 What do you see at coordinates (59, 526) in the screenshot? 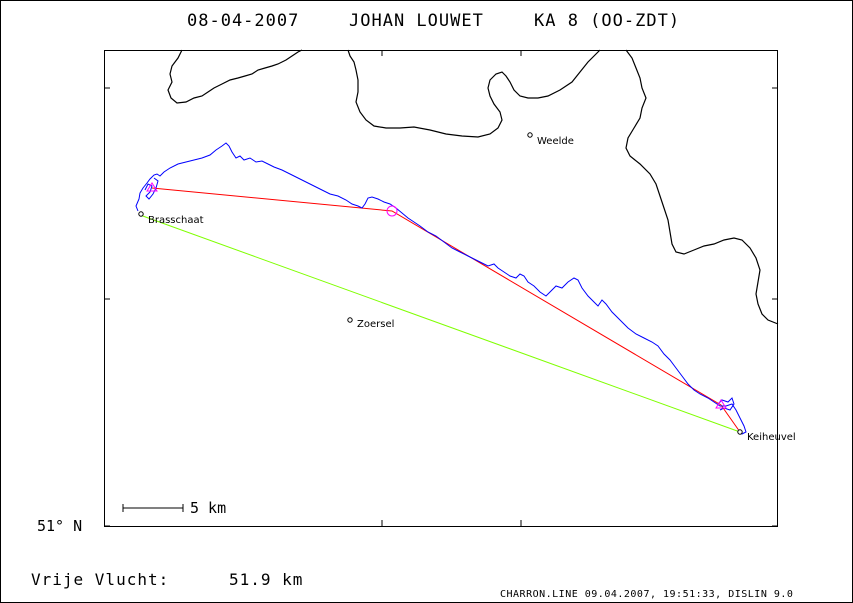
I see `latitude-label: 51° N` at bounding box center [59, 526].